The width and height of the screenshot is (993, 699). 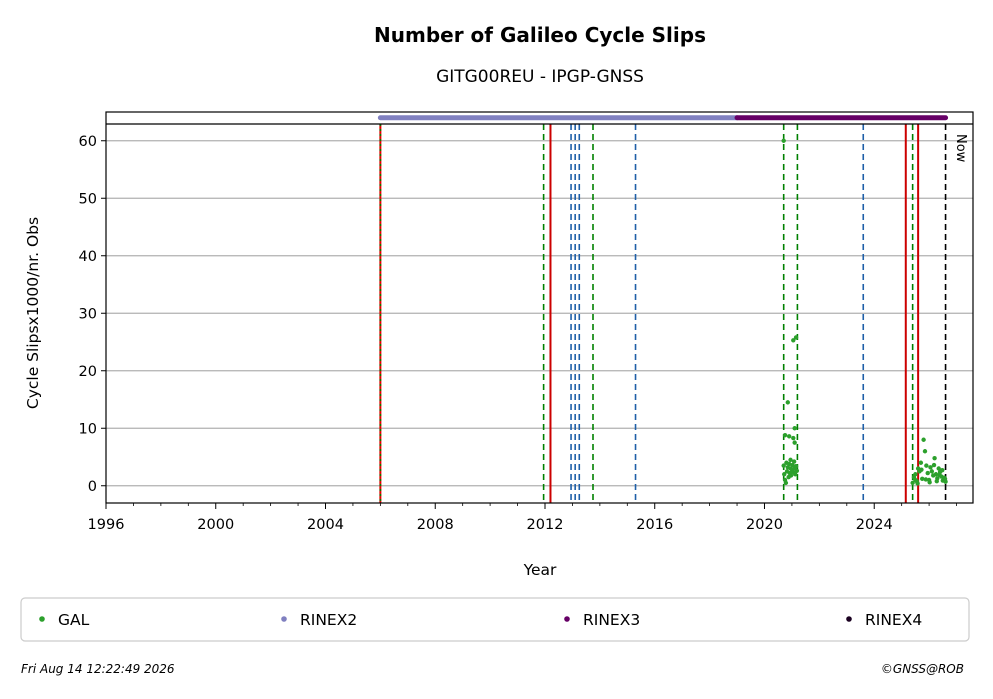 What do you see at coordinates (33, 313) in the screenshot?
I see `y-axis-label: Cycle Slipsx1000/nr. Obs` at bounding box center [33, 313].